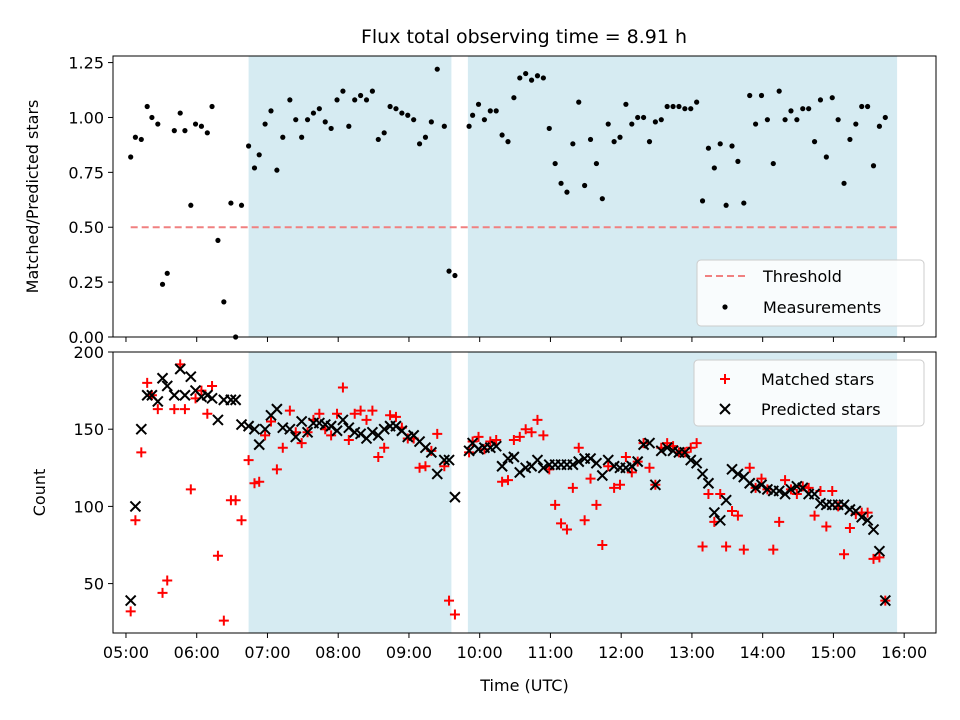 The width and height of the screenshot is (960, 720). What do you see at coordinates (621, 652) in the screenshot?
I see `x-tick-label: 12:00` at bounding box center [621, 652].